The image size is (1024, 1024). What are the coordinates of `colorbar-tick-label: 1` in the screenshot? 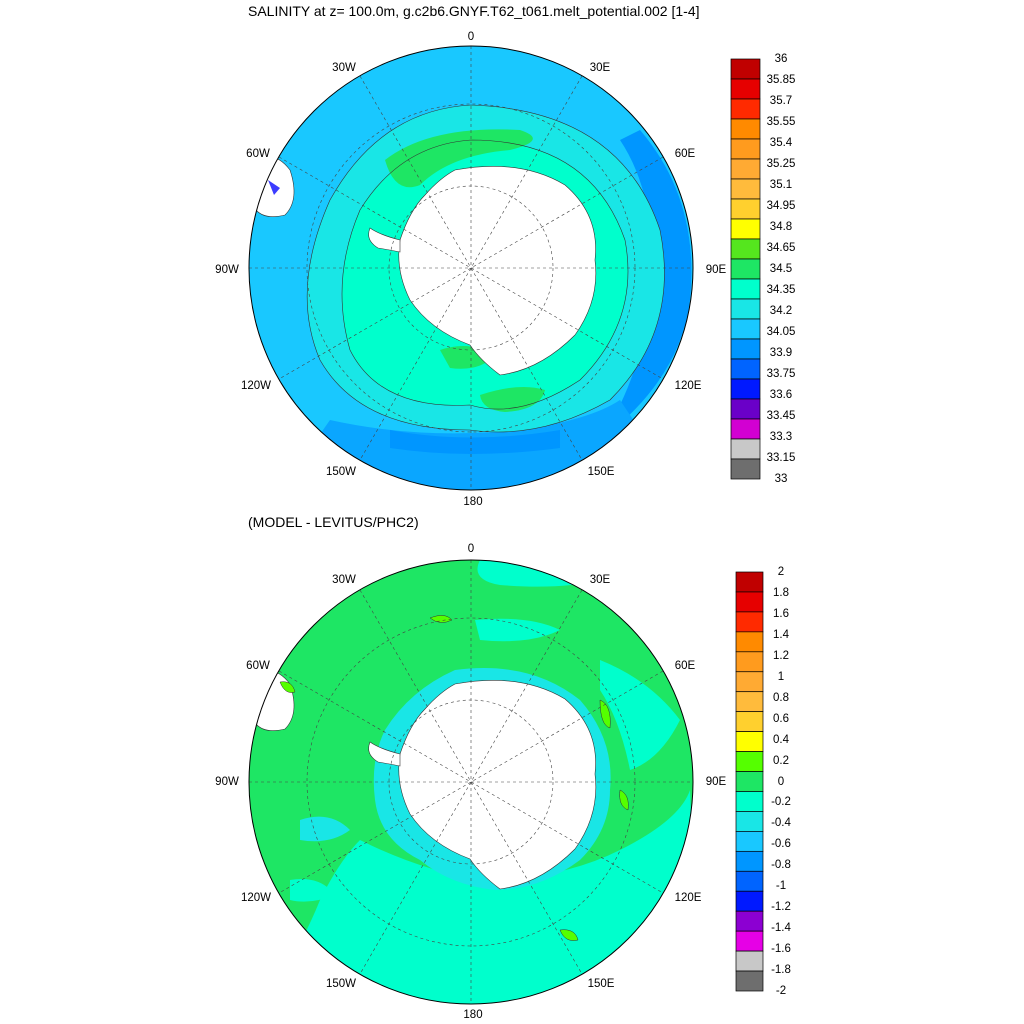 It's located at (781, 676).